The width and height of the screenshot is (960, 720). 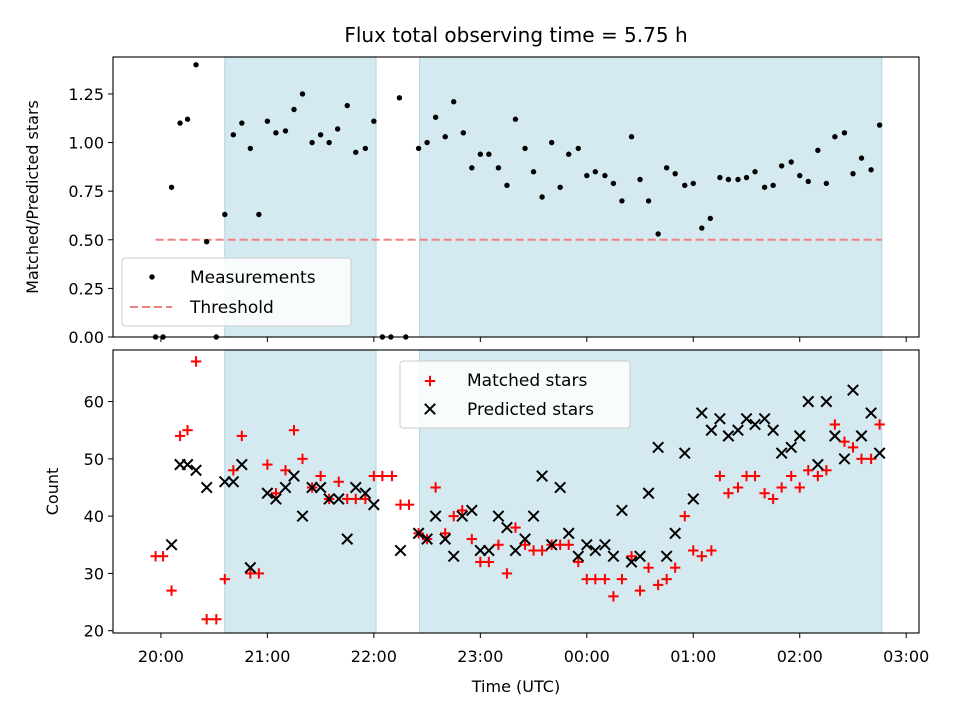 I want to click on bottom-y-axis: 20 30 40 50 60, so click(x=98, y=517).